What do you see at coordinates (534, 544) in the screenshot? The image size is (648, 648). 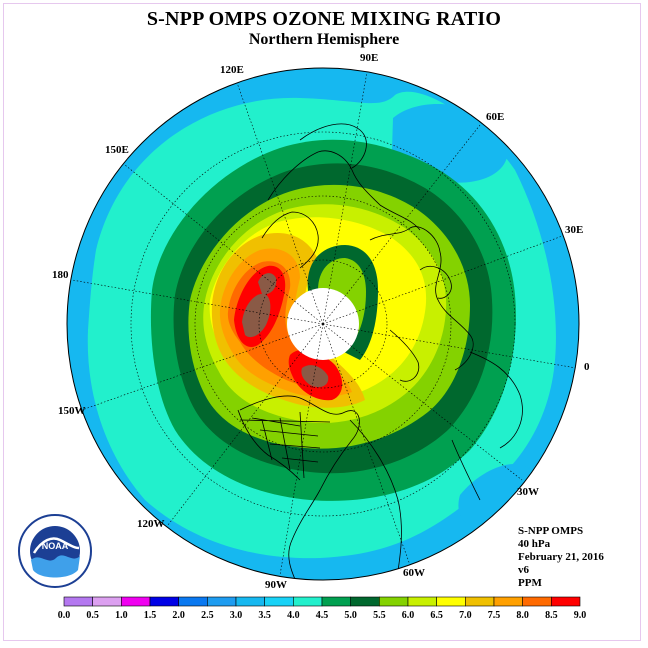 I see `info-level: 40 hPa` at bounding box center [534, 544].